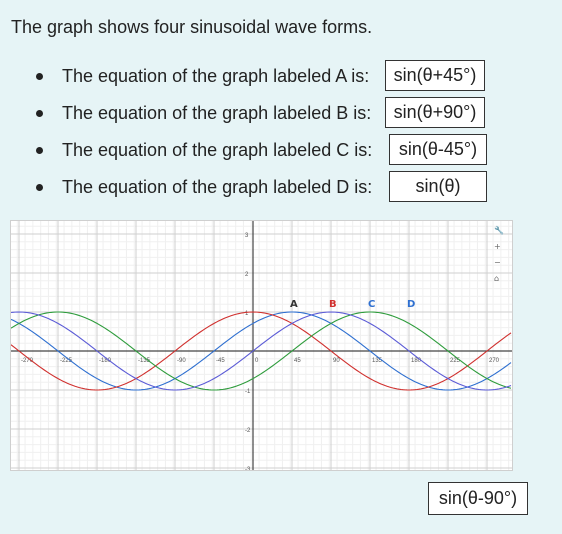  Describe the element at coordinates (248, 468) in the screenshot. I see `y-tick-label: -3` at that location.